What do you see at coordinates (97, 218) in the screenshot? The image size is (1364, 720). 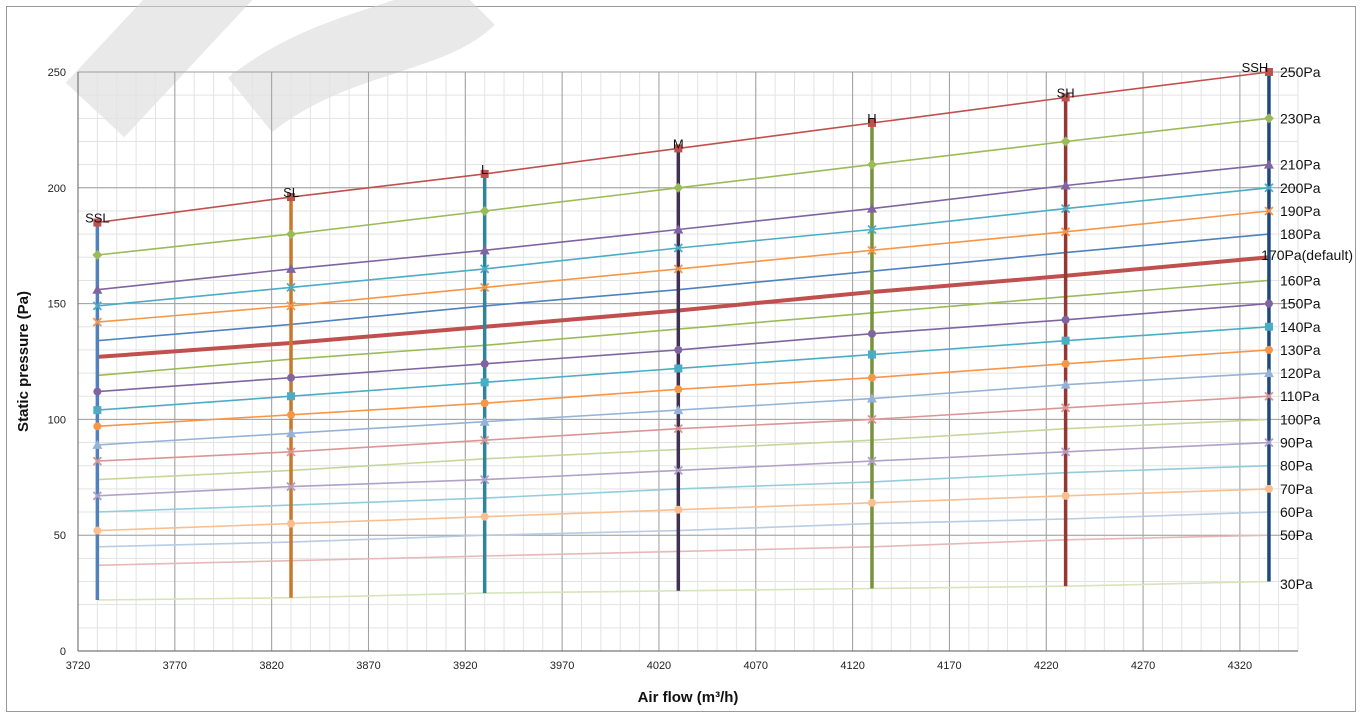 I see `fan-speed-label: SSL` at bounding box center [97, 218].